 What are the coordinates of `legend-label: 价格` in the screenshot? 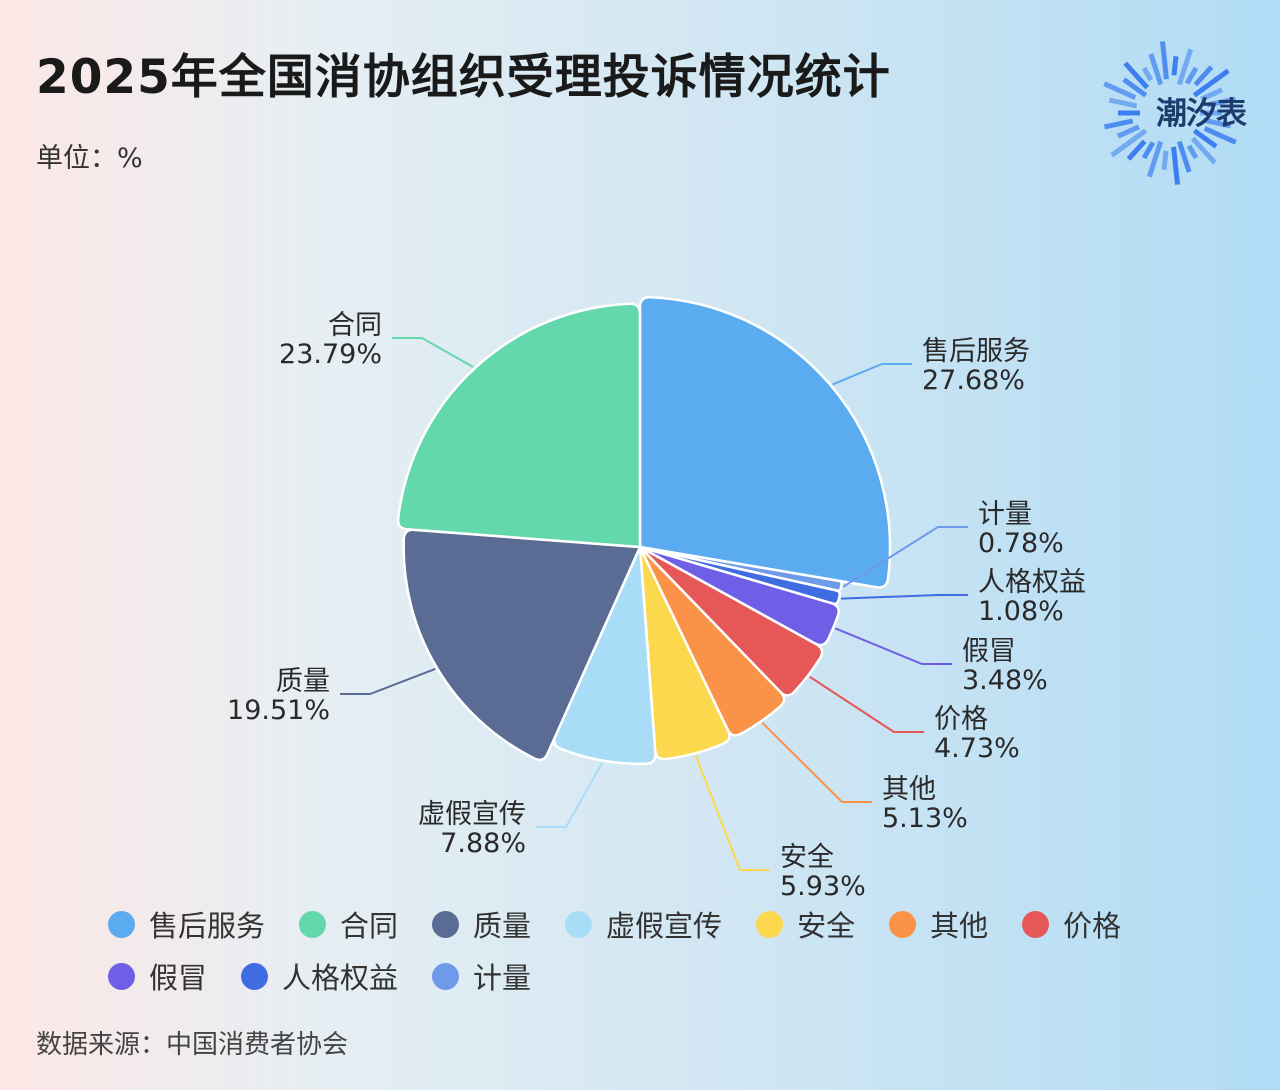 It's located at (1092, 926).